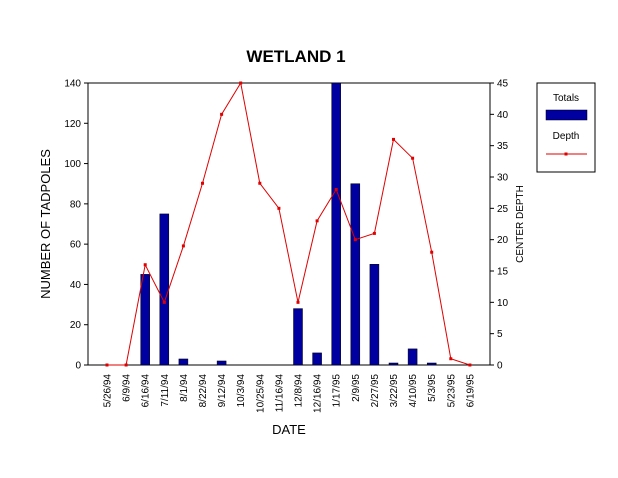 This screenshot has width=618, height=478. I want to click on x-axis-tick-label: 5/26/94, so click(108, 391).